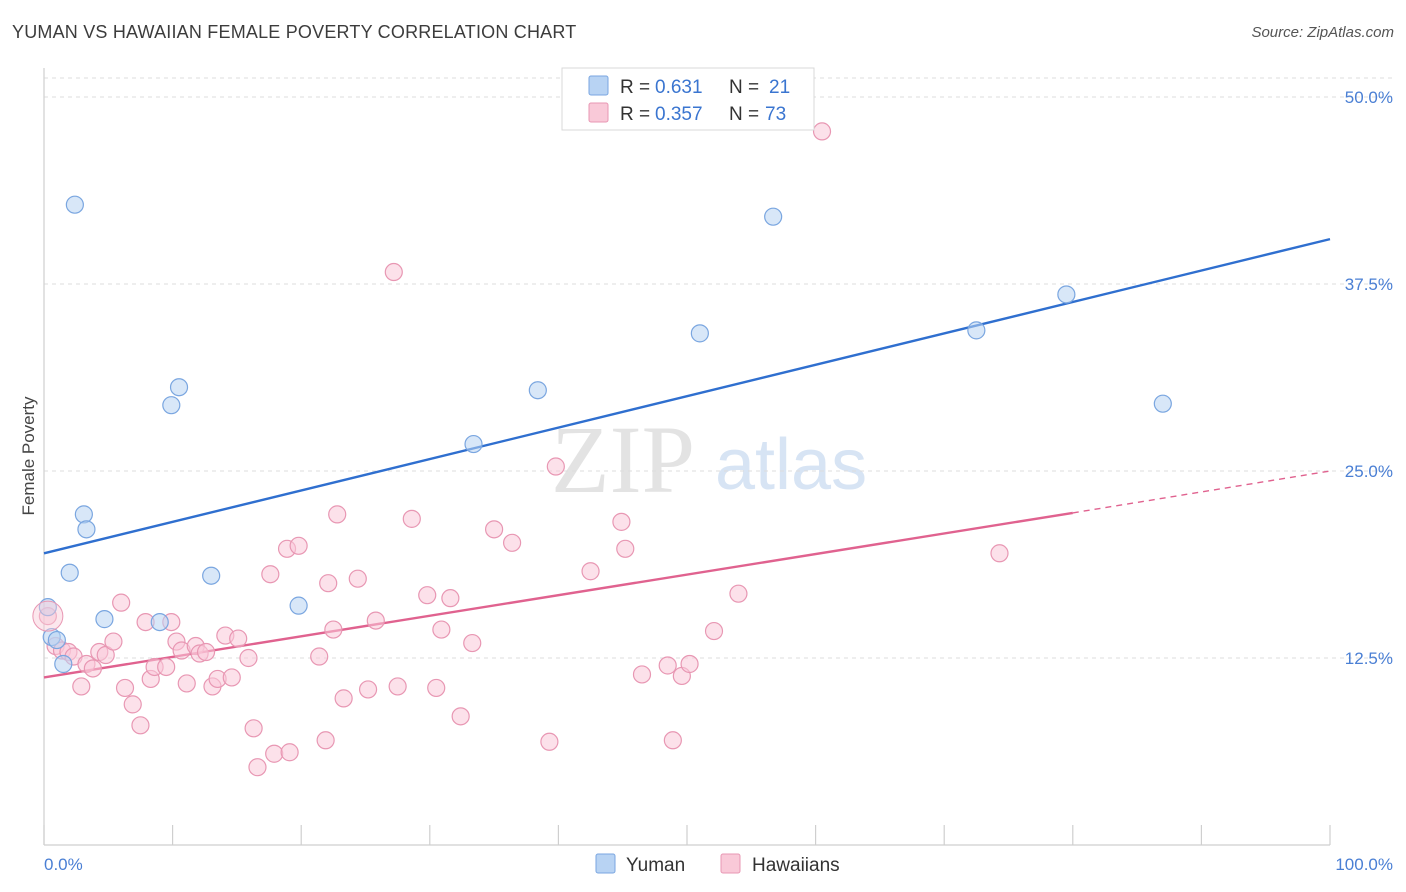 The height and width of the screenshot is (892, 1406). I want to click on hawaiians-r-label: R =, so click(635, 114).